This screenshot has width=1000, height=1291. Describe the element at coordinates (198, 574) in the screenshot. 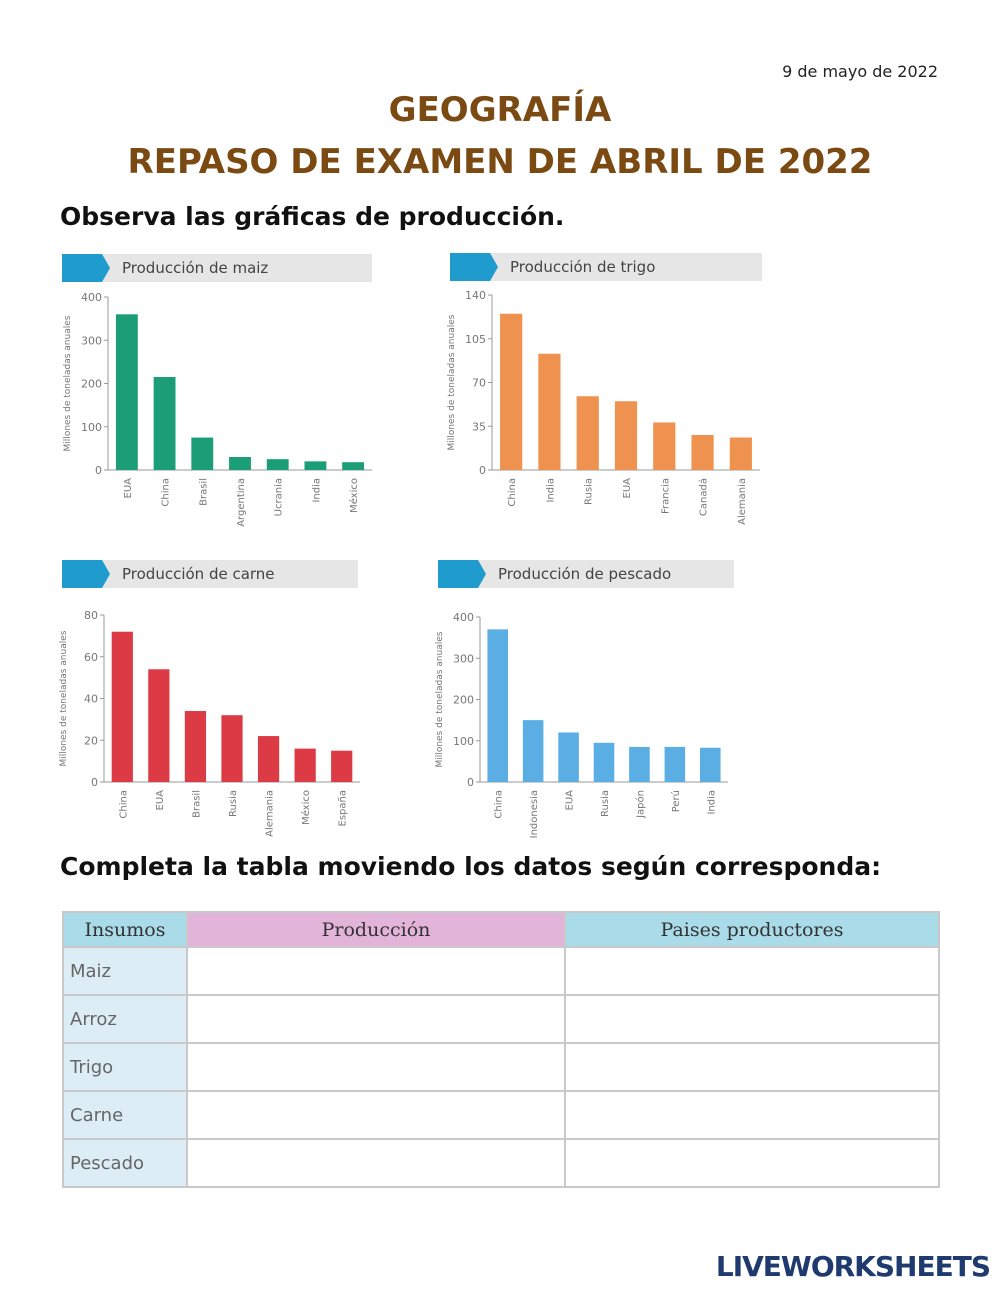

I see `chart-title: Producción de carne` at that location.